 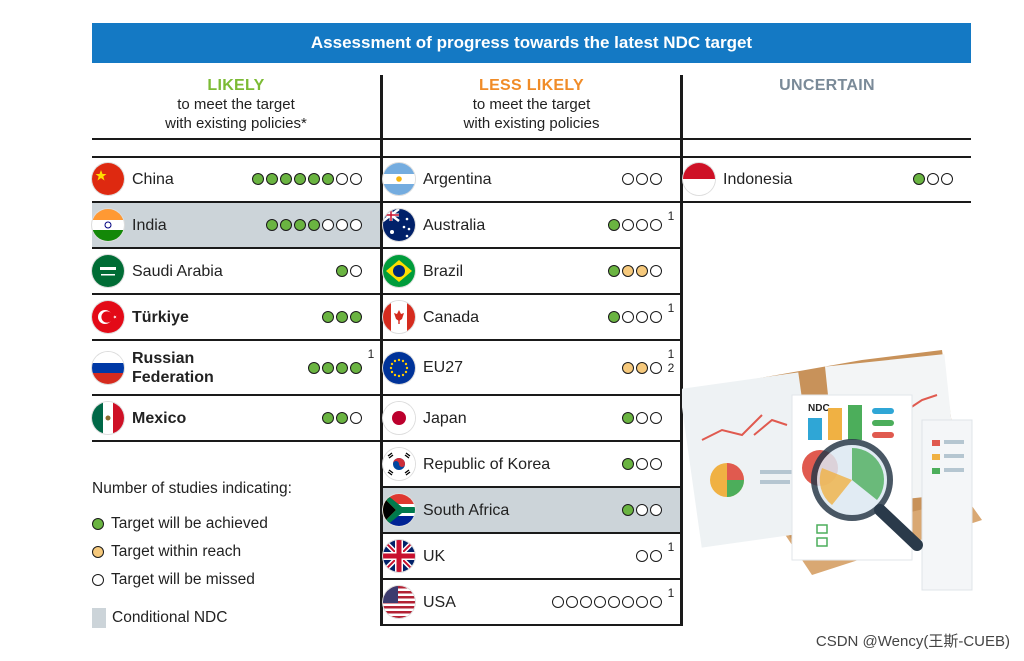 What do you see at coordinates (487, 464) in the screenshot?
I see `country-name: Republic of Korea` at bounding box center [487, 464].